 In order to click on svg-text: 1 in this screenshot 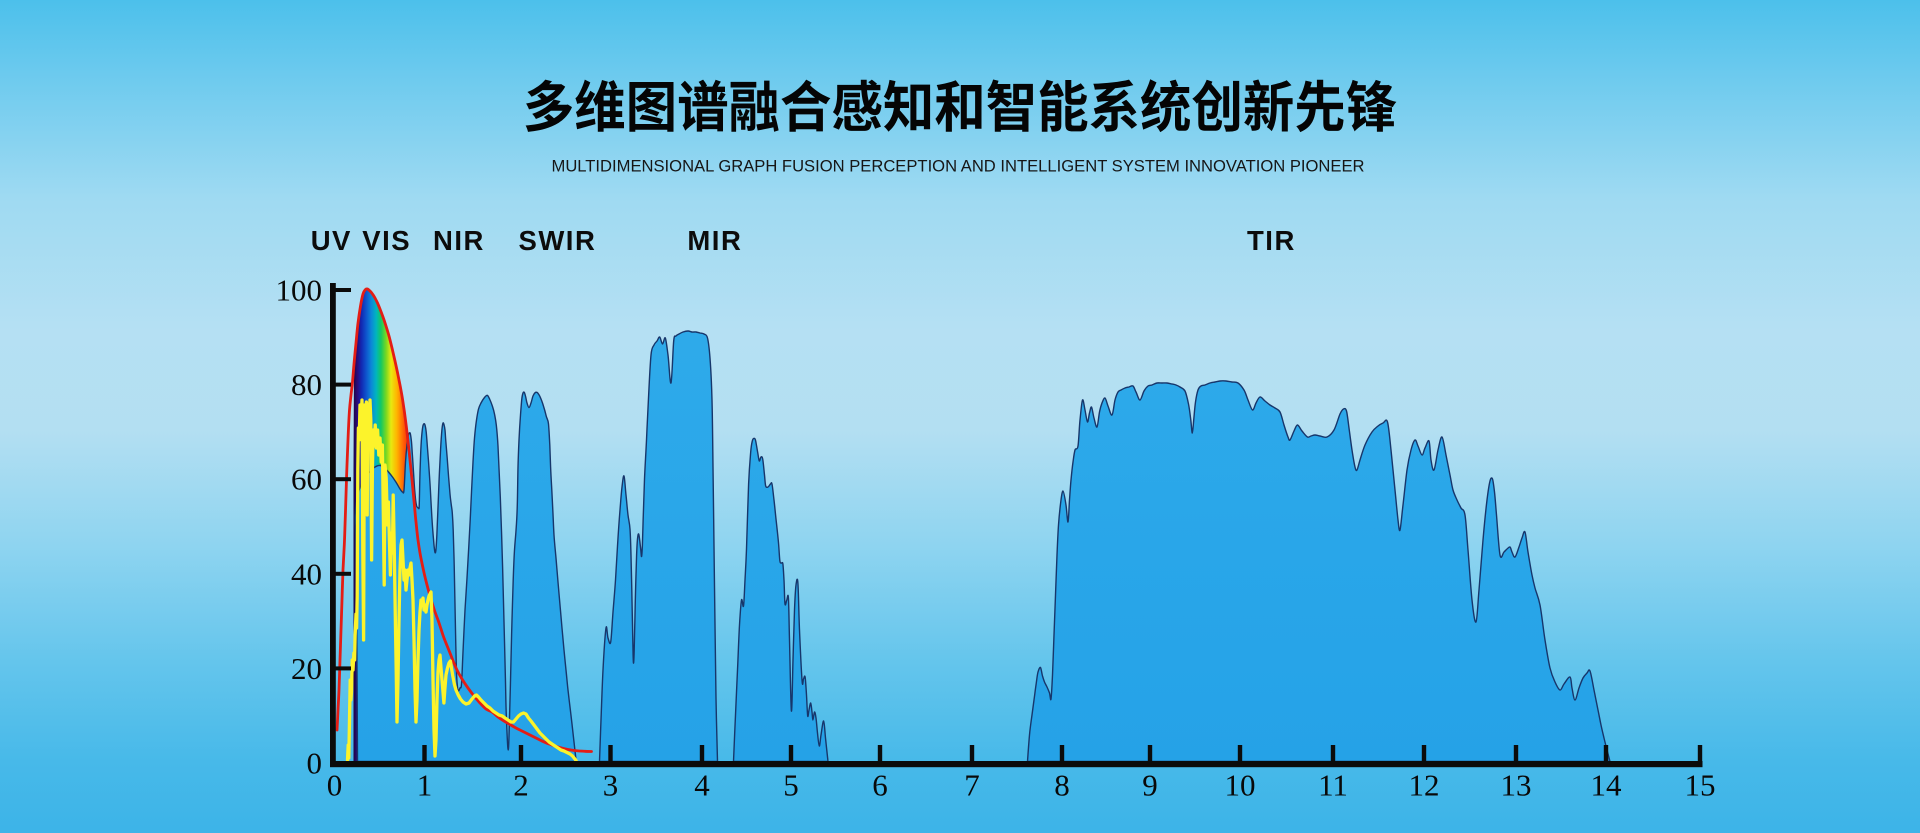, I will do `click(425, 785)`.